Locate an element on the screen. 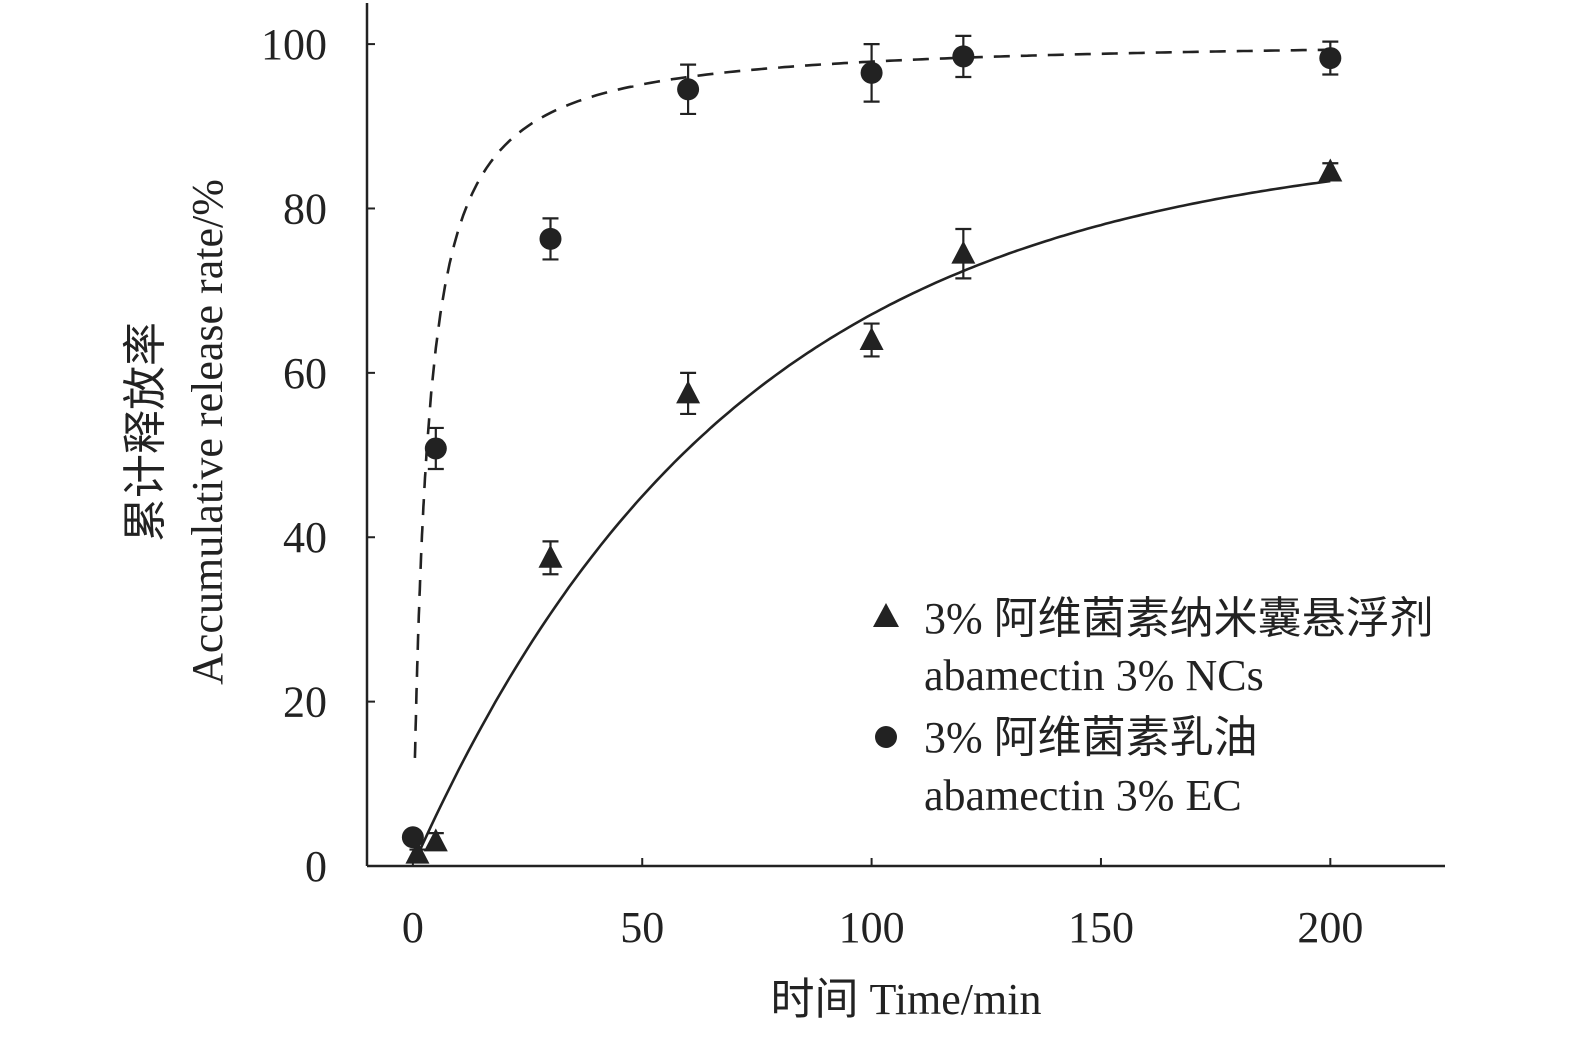  x-axis-title: 时间 Time/min is located at coordinates (906, 999).